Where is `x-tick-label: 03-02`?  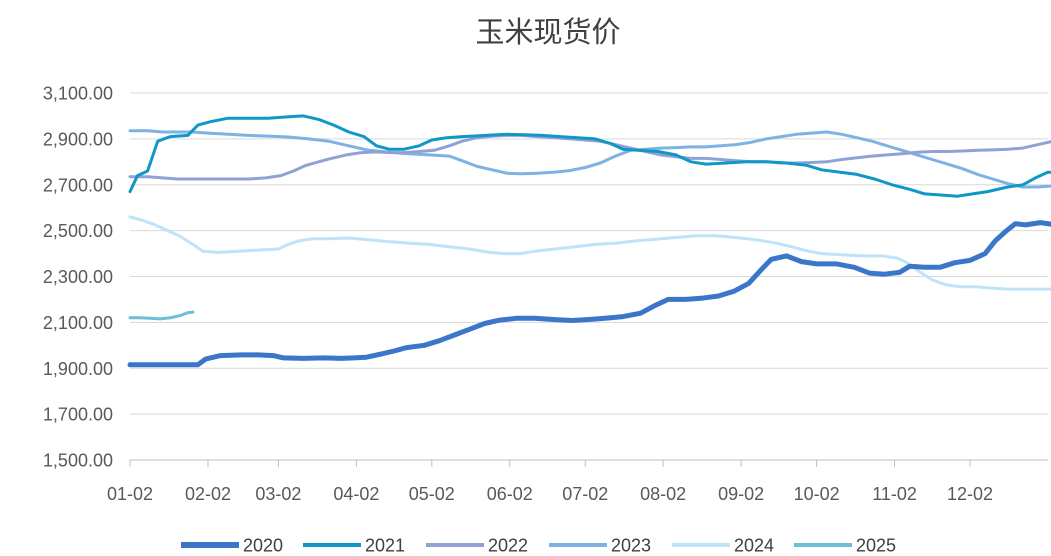 x-tick-label: 03-02 is located at coordinates (278, 494).